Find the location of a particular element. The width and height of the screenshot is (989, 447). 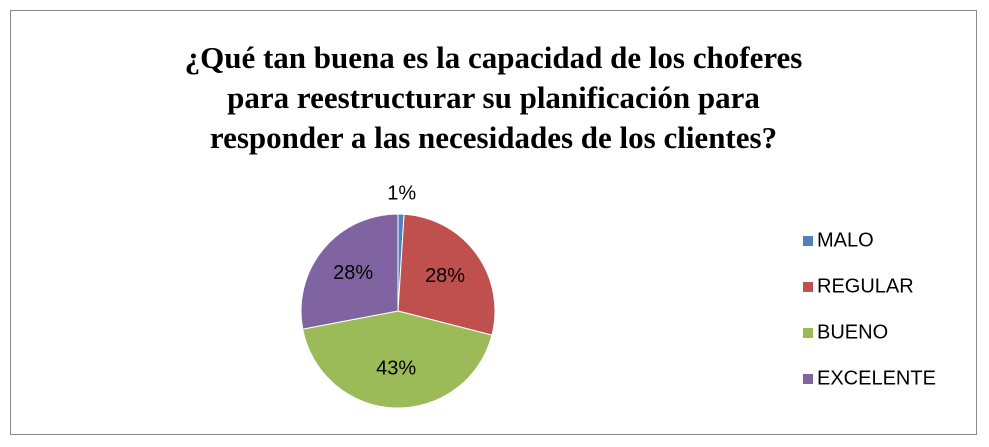

legend-label: REGULAR is located at coordinates (865, 286).